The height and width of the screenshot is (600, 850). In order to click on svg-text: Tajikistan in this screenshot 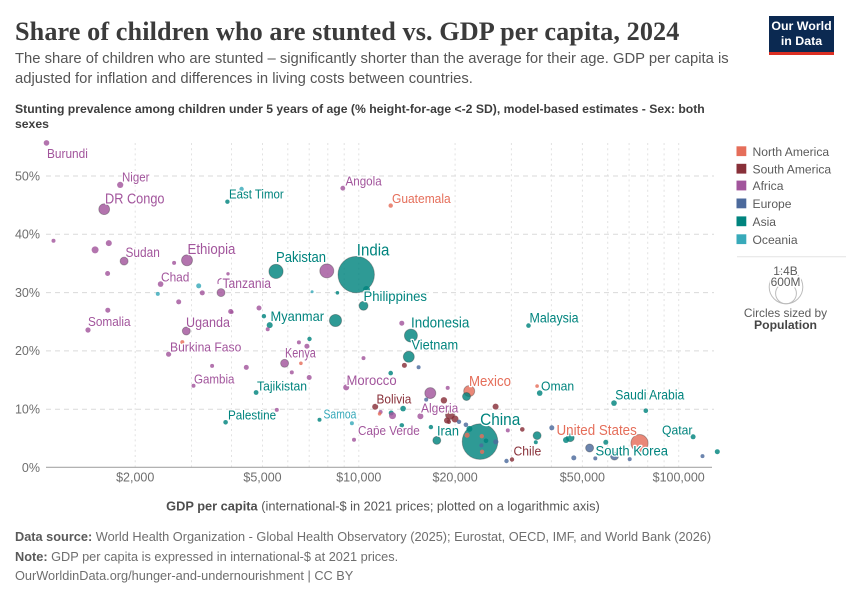, I will do `click(282, 386)`.